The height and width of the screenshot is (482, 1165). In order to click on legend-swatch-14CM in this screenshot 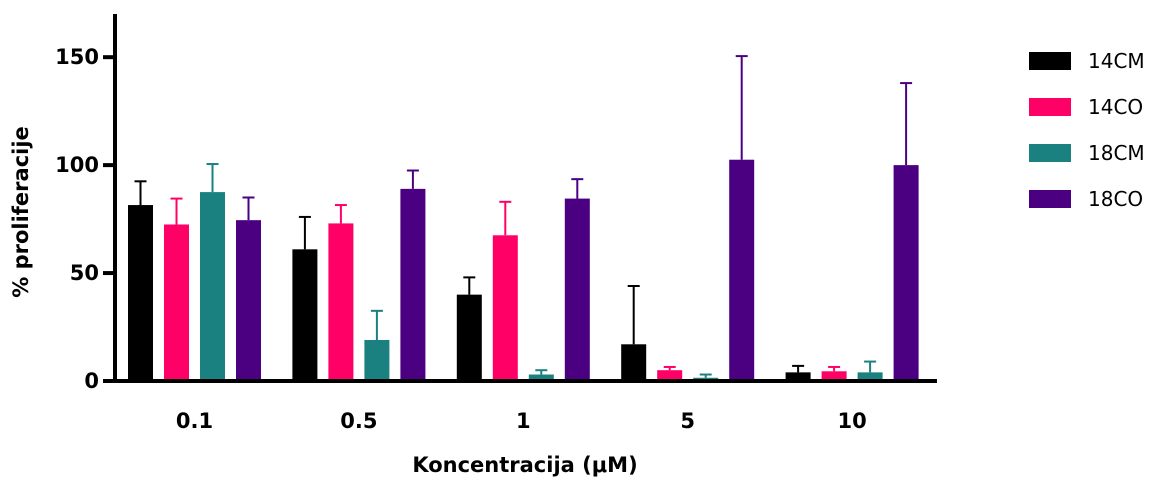, I will do `click(1050, 61)`.